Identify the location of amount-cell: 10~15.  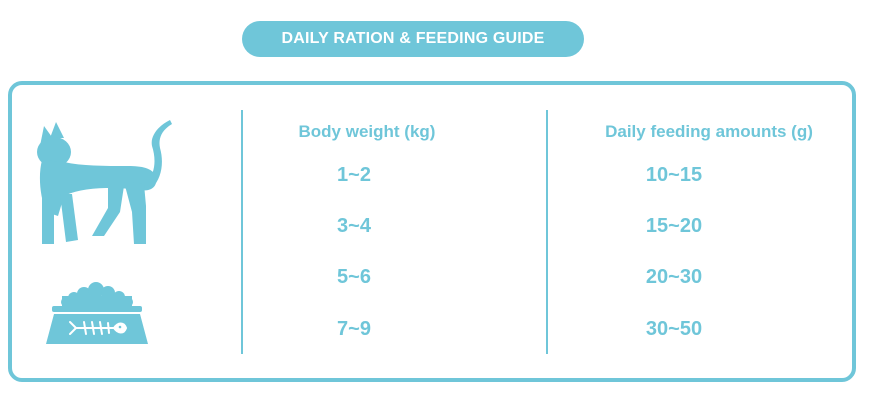
(674, 175).